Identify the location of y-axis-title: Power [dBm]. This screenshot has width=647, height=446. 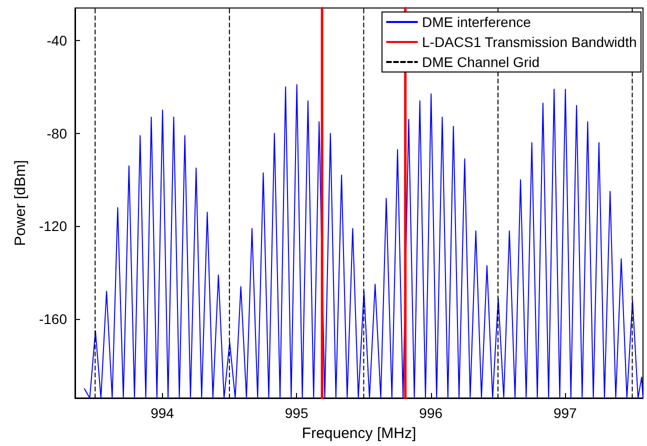
(21, 203).